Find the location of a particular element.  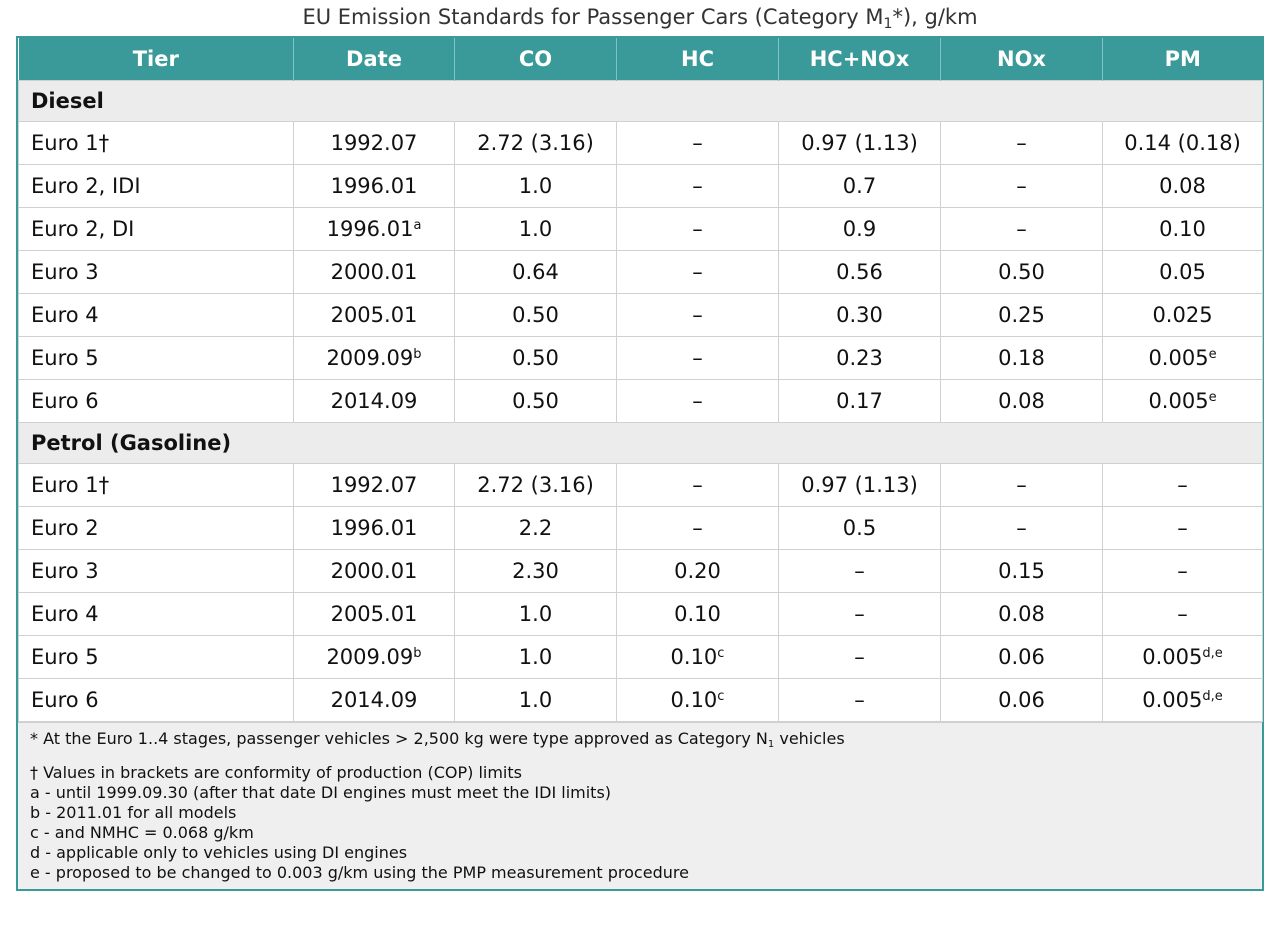

cell-value: Euro 4 is located at coordinates (65, 614).